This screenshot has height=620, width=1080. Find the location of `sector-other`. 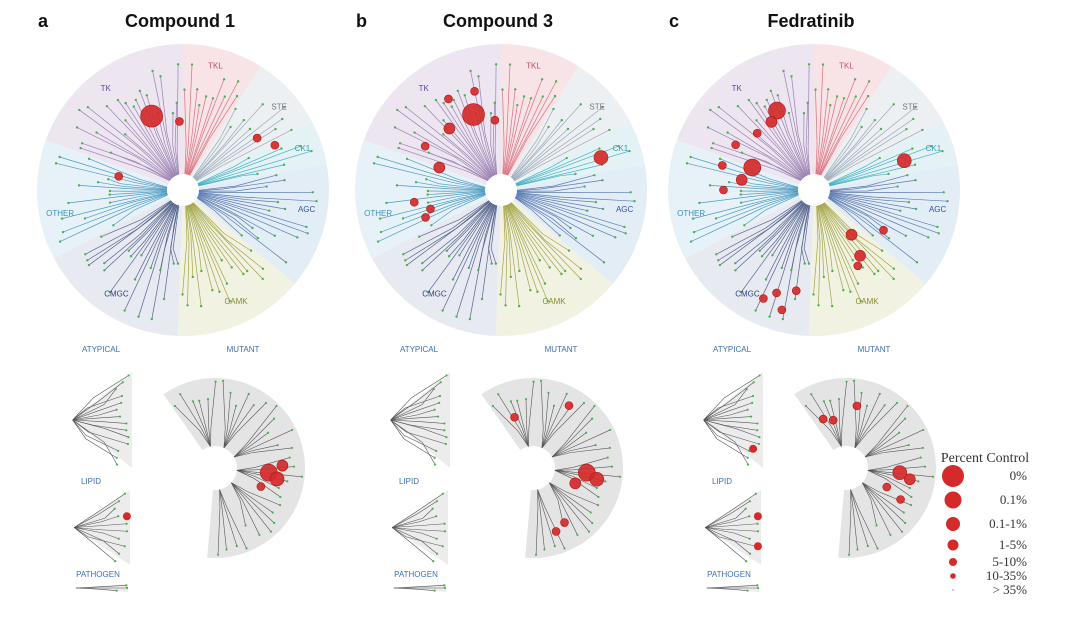

sector-other is located at coordinates (741, 199).